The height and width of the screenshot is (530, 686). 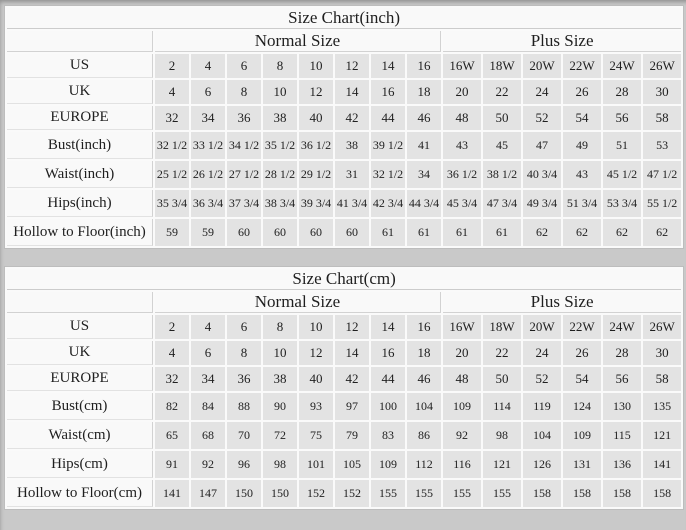 What do you see at coordinates (582, 145) in the screenshot?
I see `value-cell: 49` at bounding box center [582, 145].